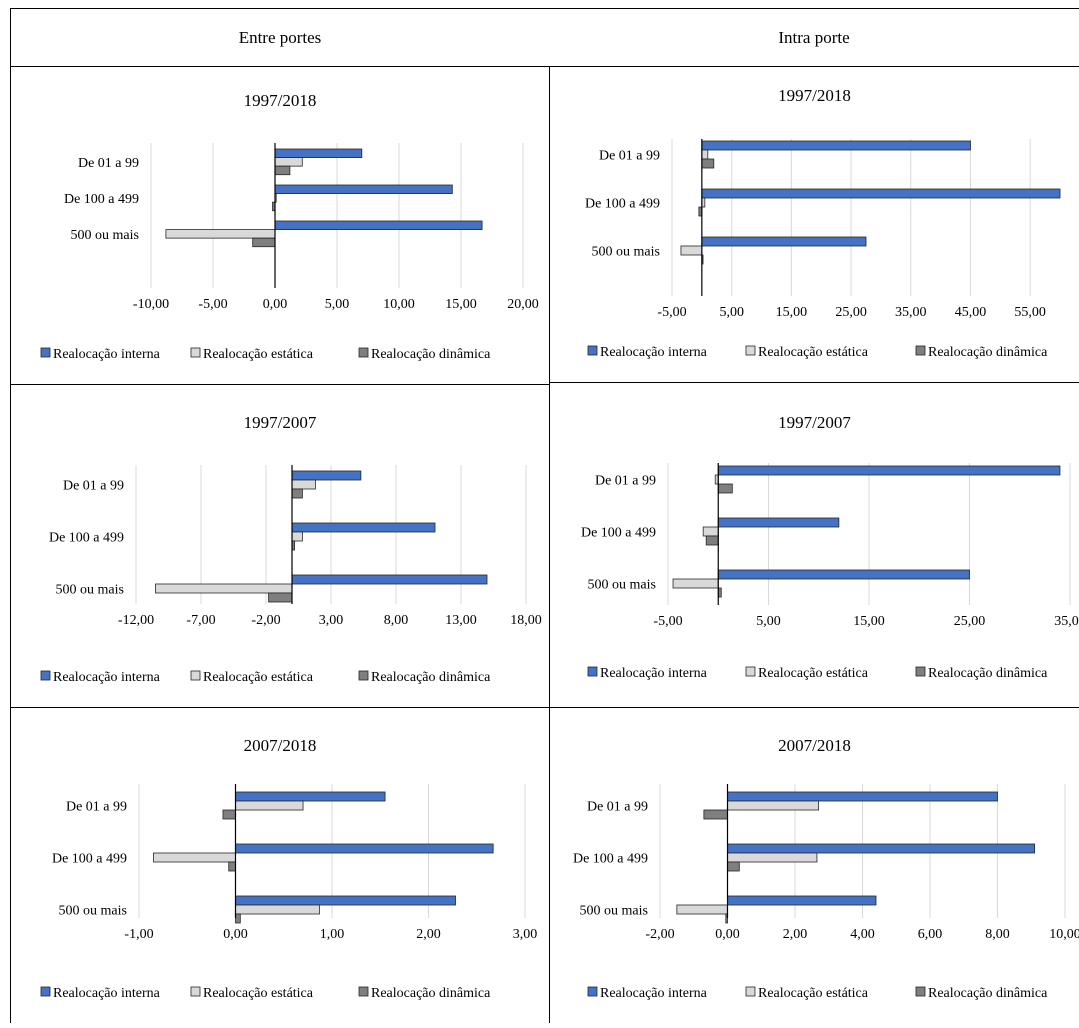 This screenshot has height=1028, width=1079. Describe the element at coordinates (280, 707) in the screenshot. I see `border-row2-left` at that location.